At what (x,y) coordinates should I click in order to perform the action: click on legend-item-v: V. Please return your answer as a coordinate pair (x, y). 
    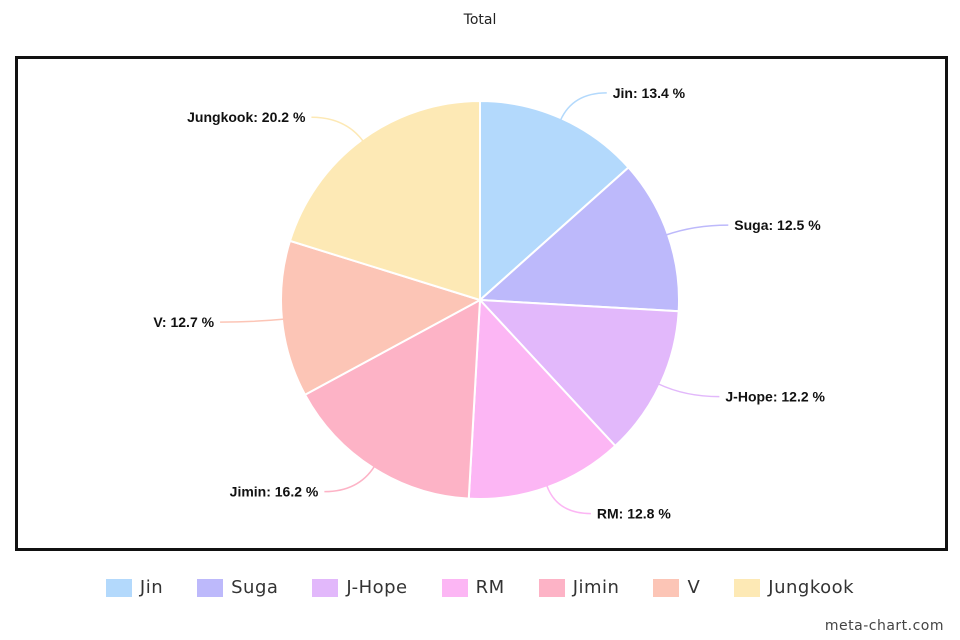
    Looking at the image, I should click on (676, 587).